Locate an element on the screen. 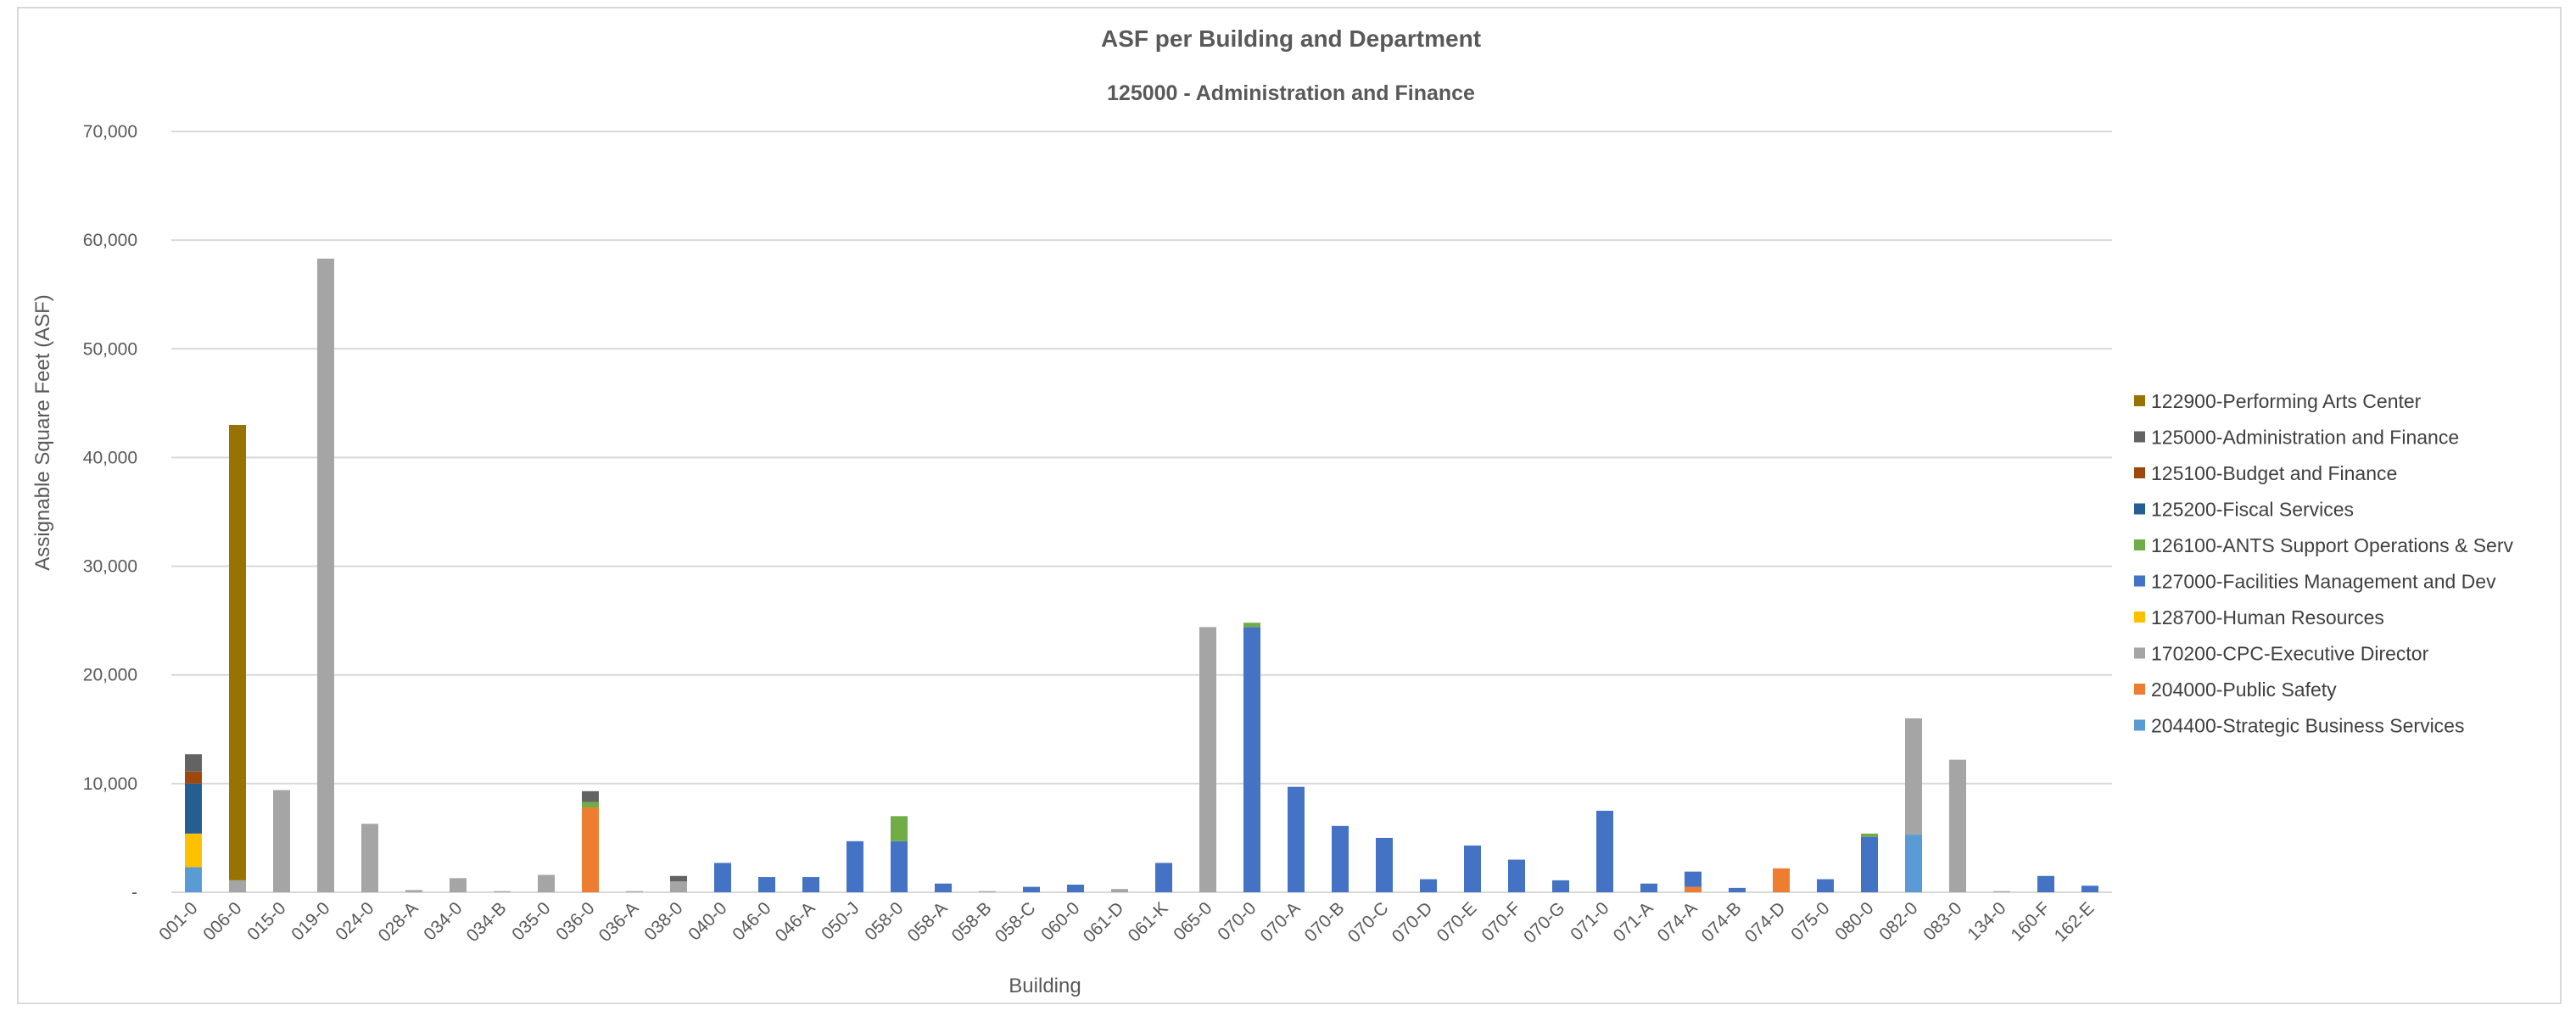 The image size is (2576, 1011). legend-label: 204000-Public Safety is located at coordinates (2244, 690).